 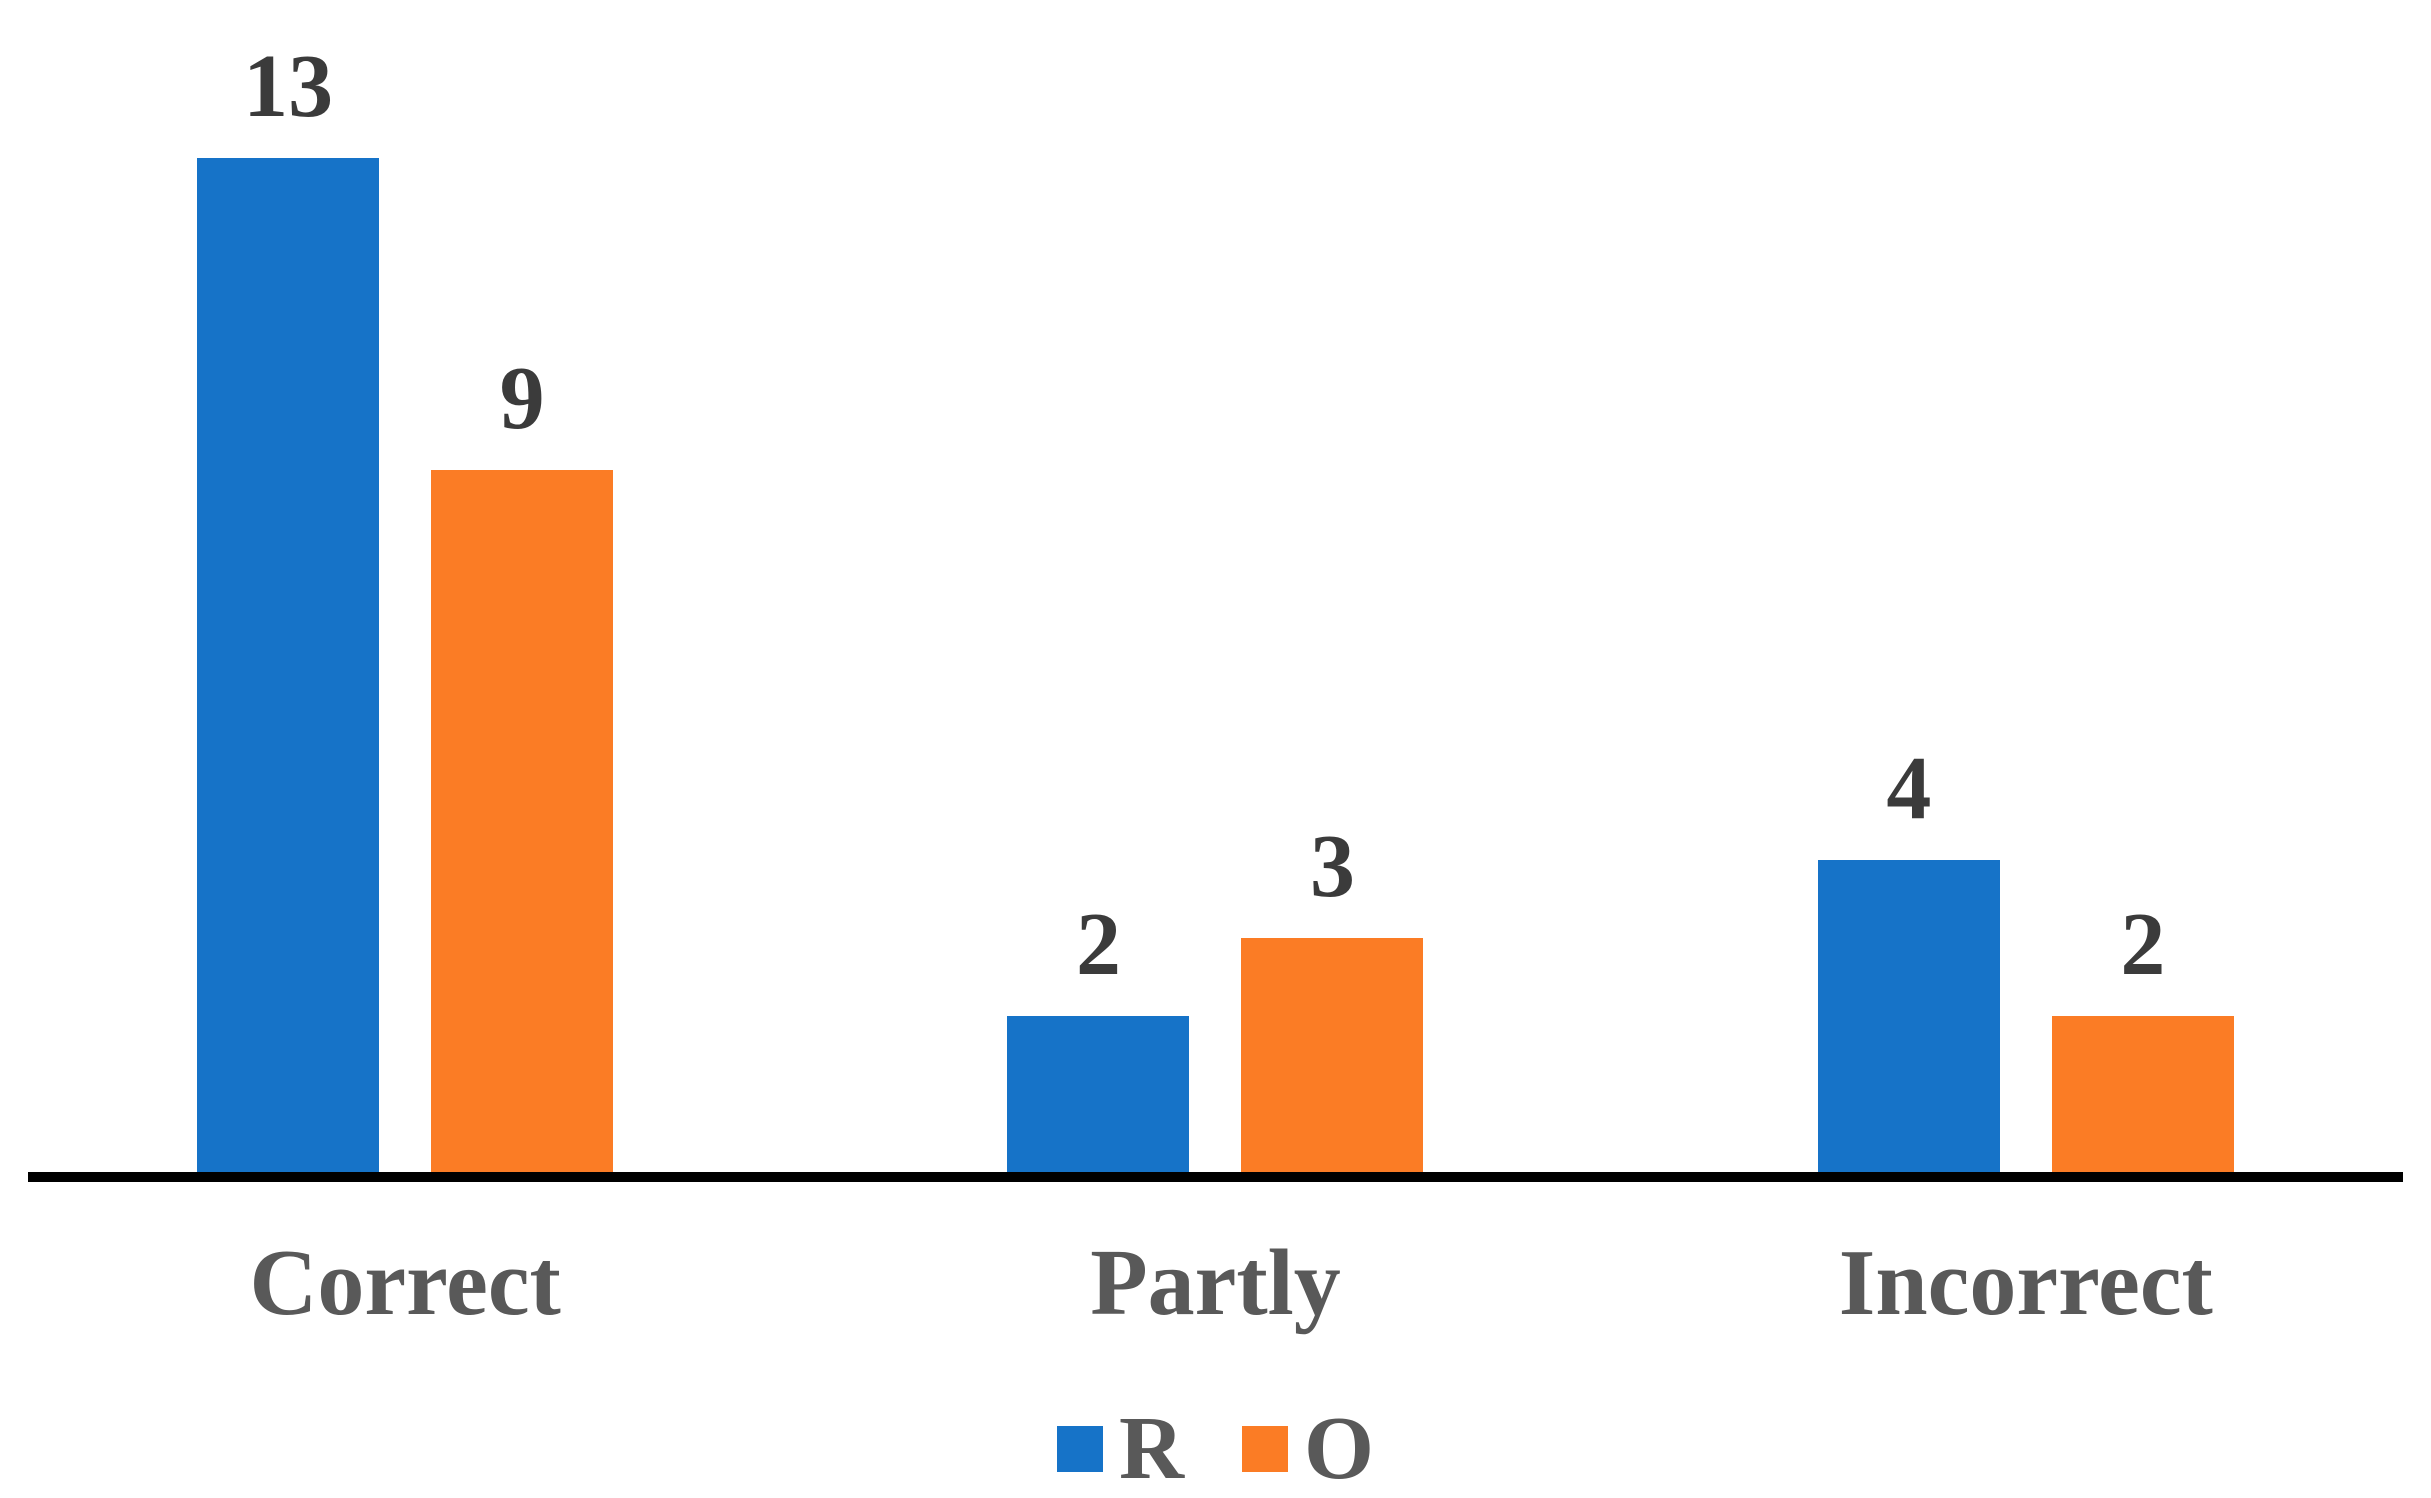 I want to click on bar-partly-o, so click(x=1332, y=1055).